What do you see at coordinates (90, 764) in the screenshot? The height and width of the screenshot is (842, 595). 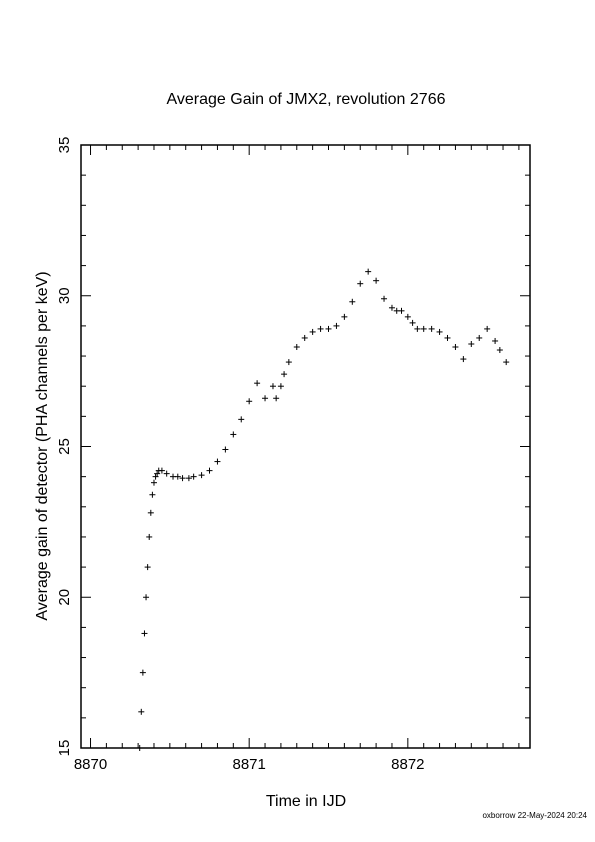 I see `x-tick-label: 8870` at bounding box center [90, 764].